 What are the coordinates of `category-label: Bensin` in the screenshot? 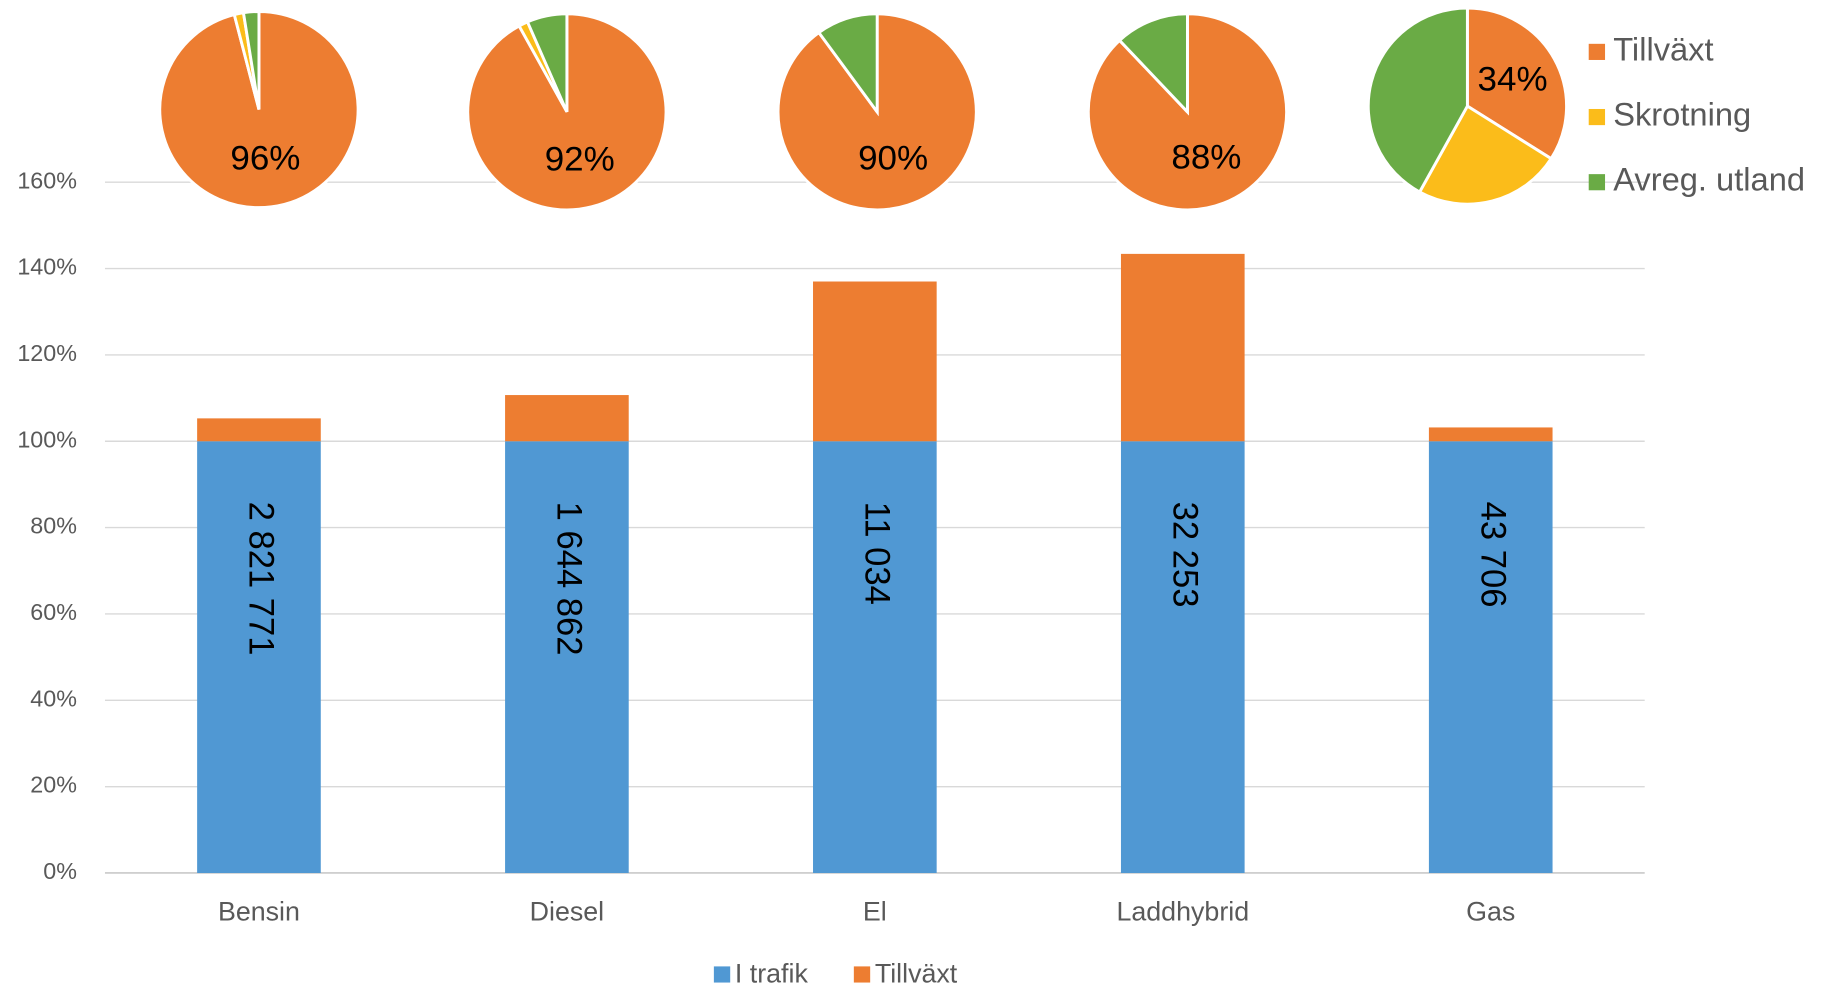 It's located at (259, 911).